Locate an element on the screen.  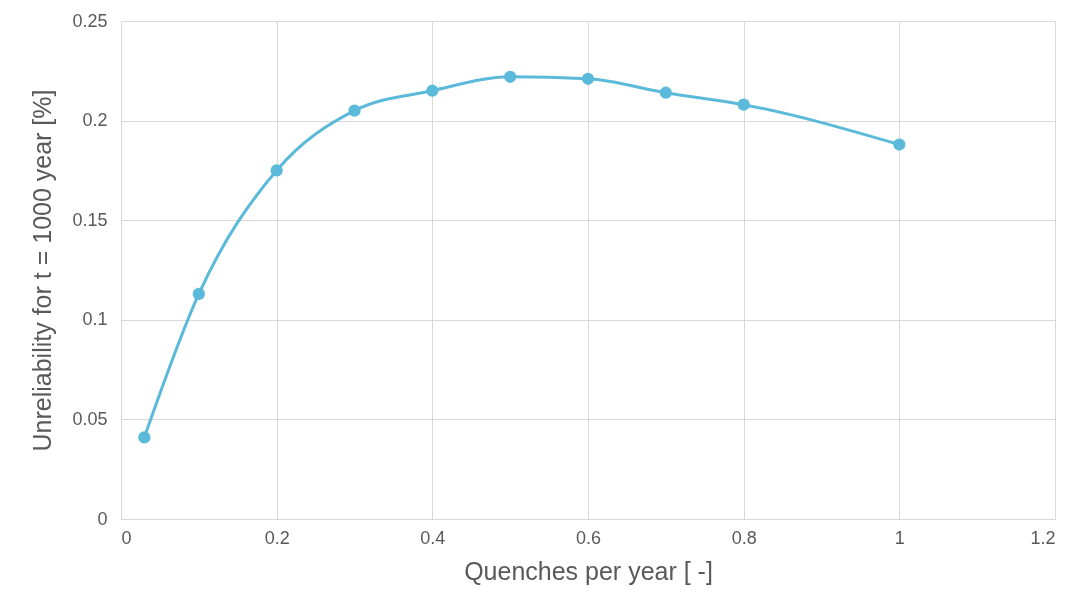
x-tick-label: 0.2 is located at coordinates (277, 537).